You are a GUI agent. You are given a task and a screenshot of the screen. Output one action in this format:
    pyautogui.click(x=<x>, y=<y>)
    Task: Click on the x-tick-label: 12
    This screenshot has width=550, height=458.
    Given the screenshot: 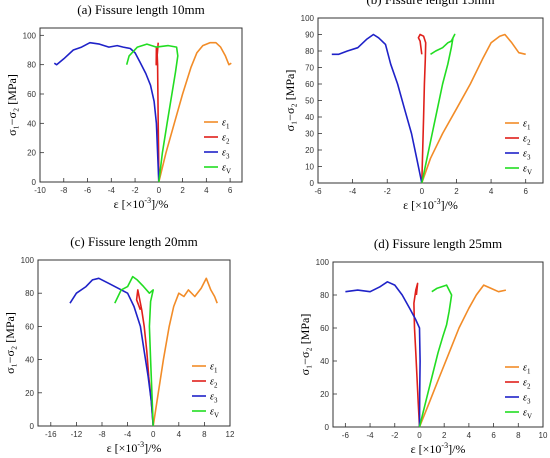 What is the action you would take?
    pyautogui.click(x=230, y=434)
    